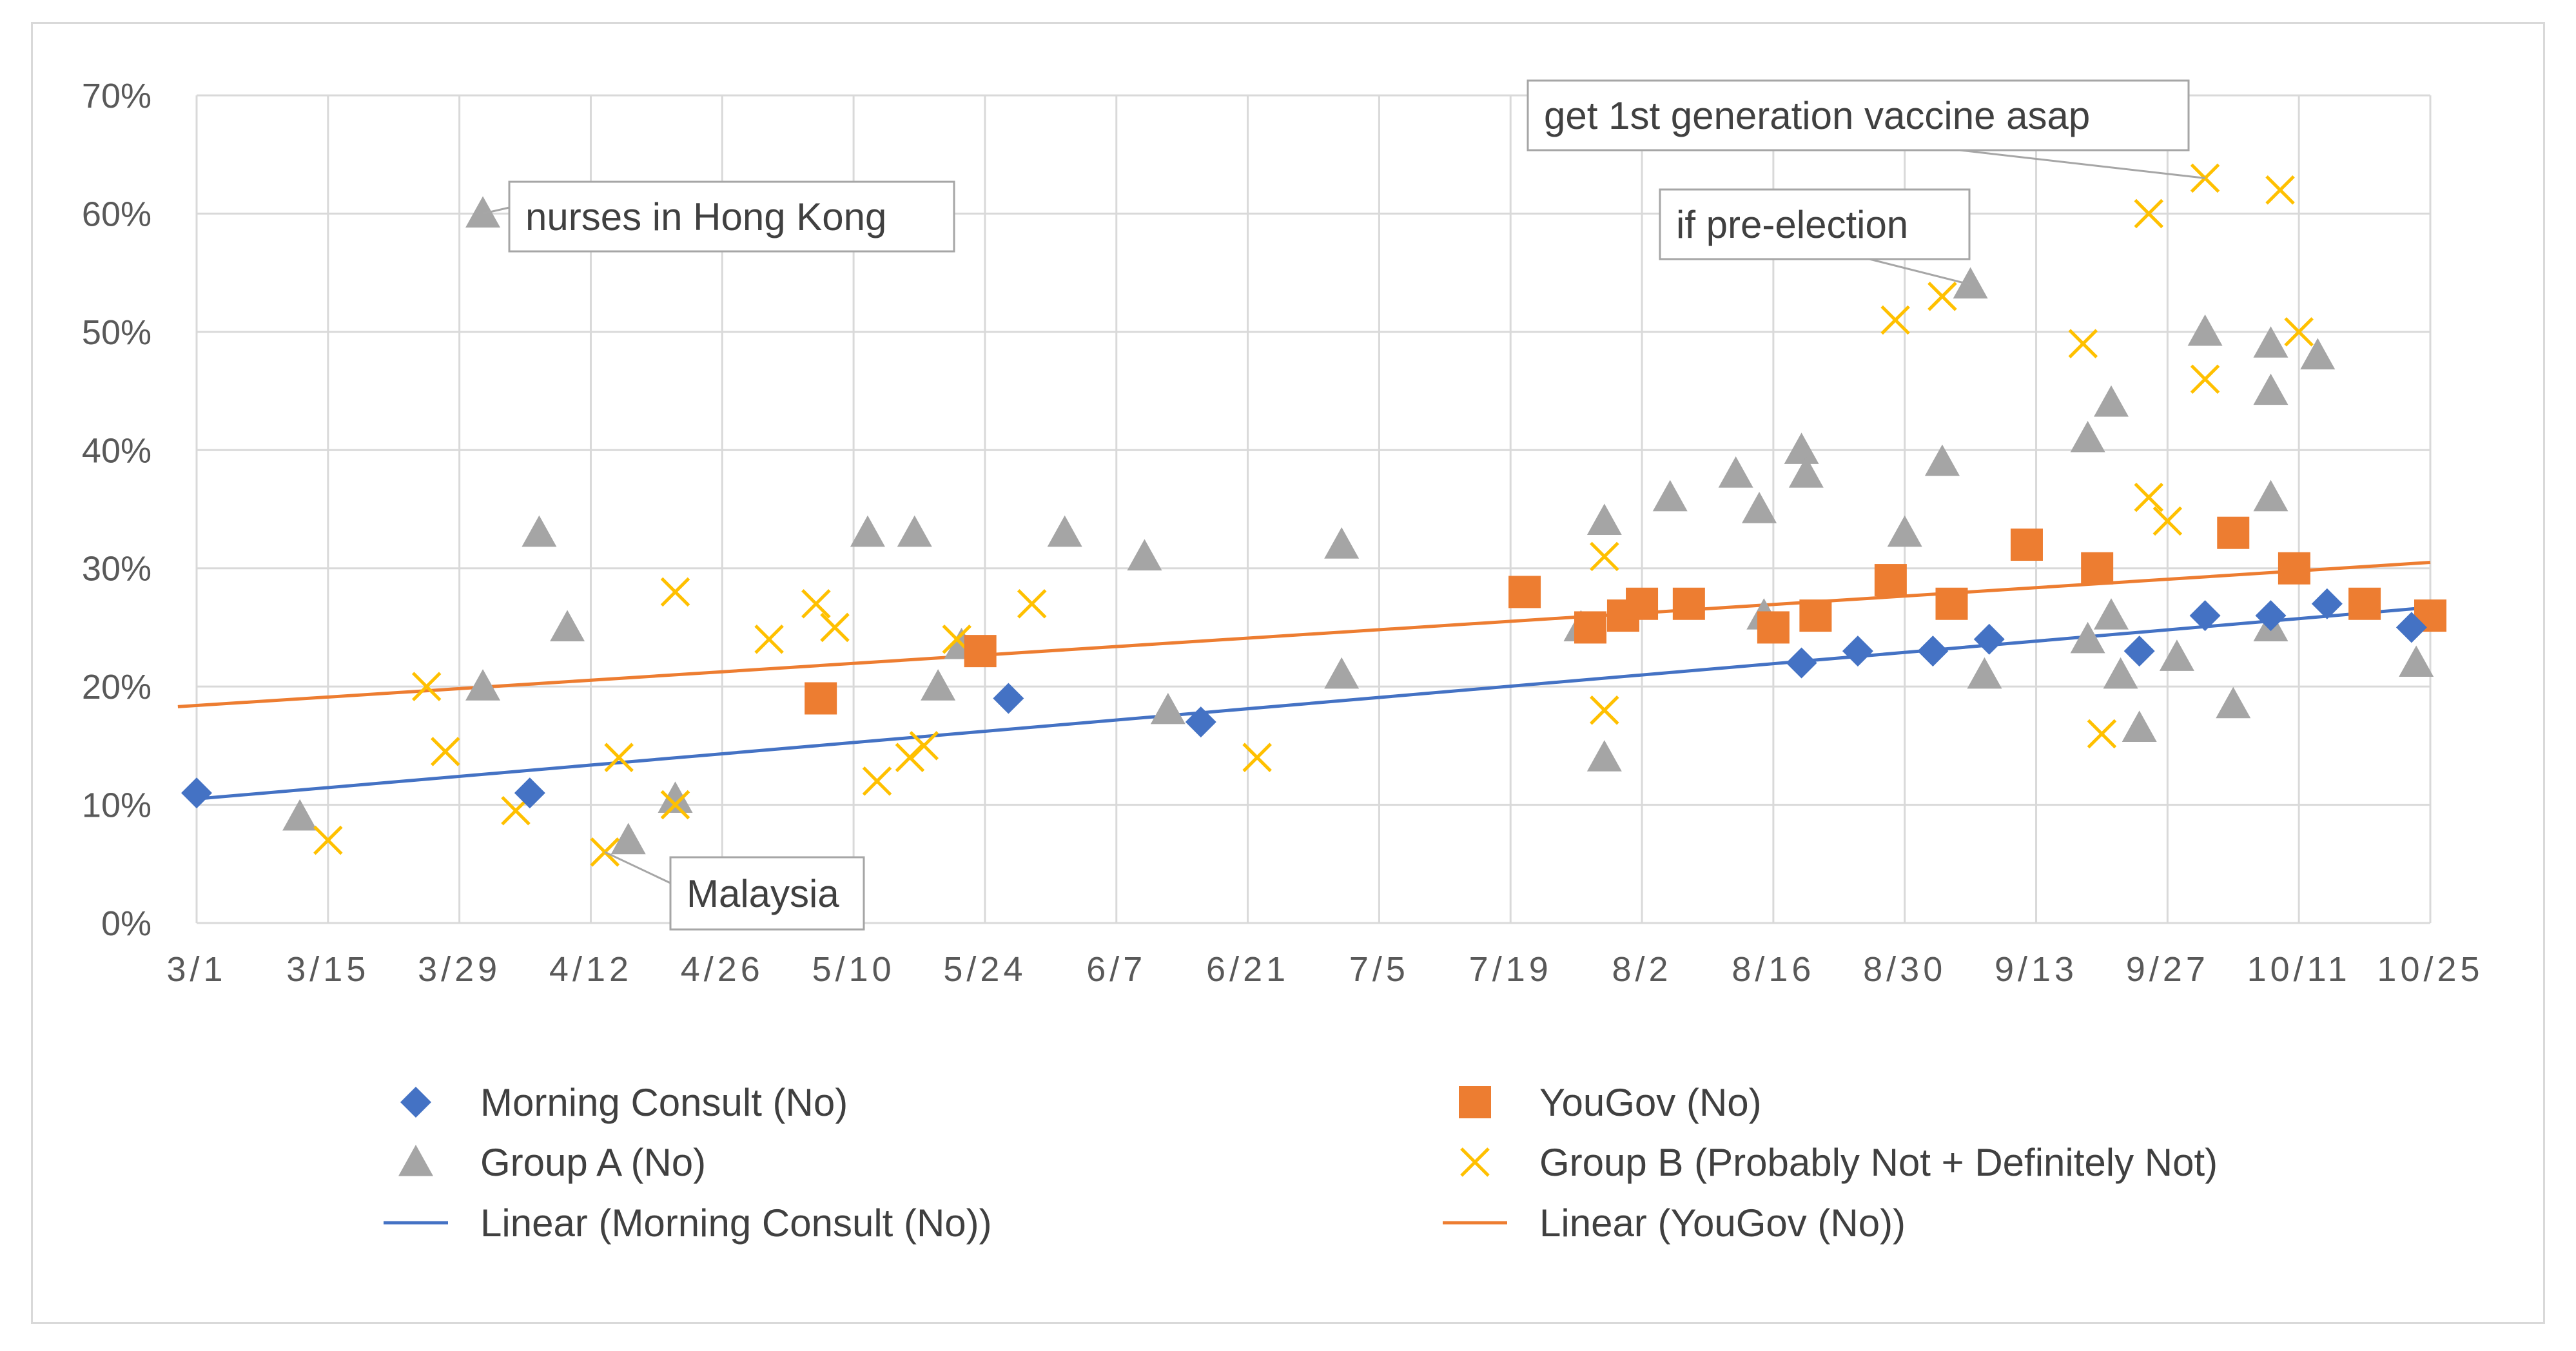  I want to click on legend-label: YouGov (No), so click(1651, 1103).